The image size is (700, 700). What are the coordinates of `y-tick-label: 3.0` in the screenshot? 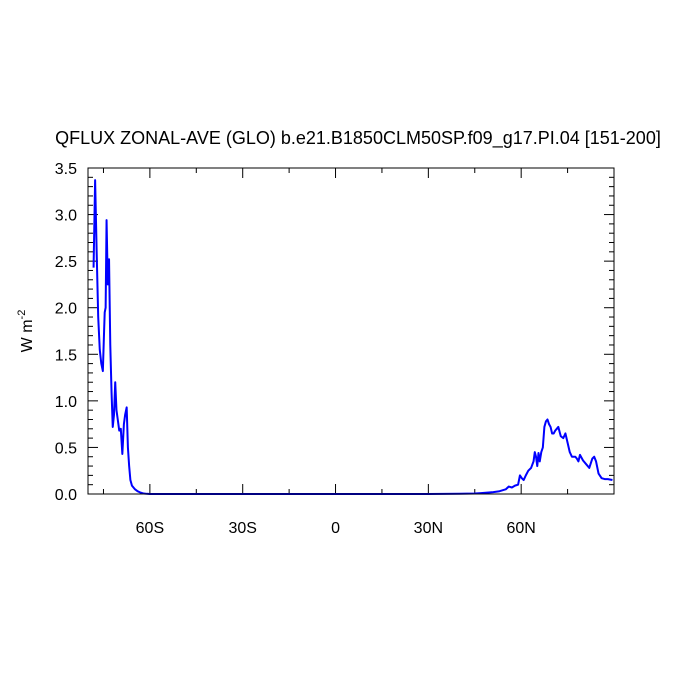 It's located at (66, 216).